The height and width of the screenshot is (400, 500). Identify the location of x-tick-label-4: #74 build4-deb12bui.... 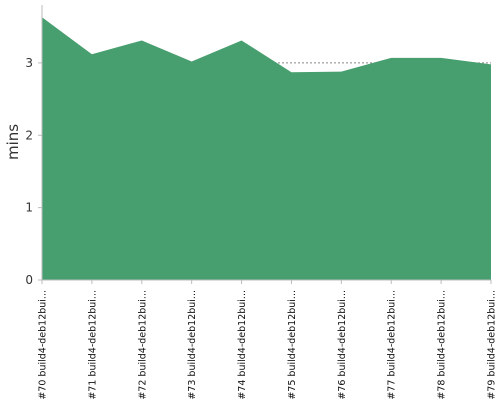
(242, 345).